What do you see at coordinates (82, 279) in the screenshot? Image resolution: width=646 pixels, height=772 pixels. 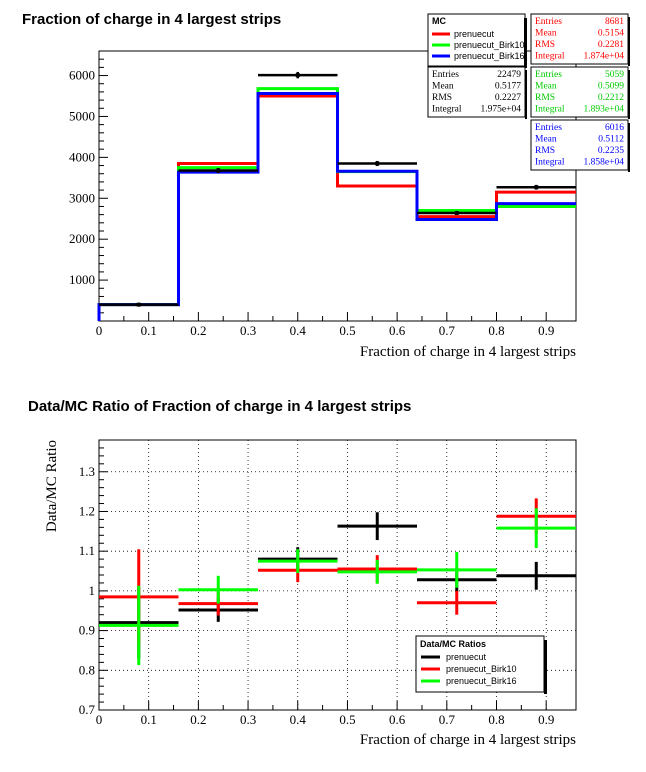 I see `y-tick-label: 1000` at bounding box center [82, 279].